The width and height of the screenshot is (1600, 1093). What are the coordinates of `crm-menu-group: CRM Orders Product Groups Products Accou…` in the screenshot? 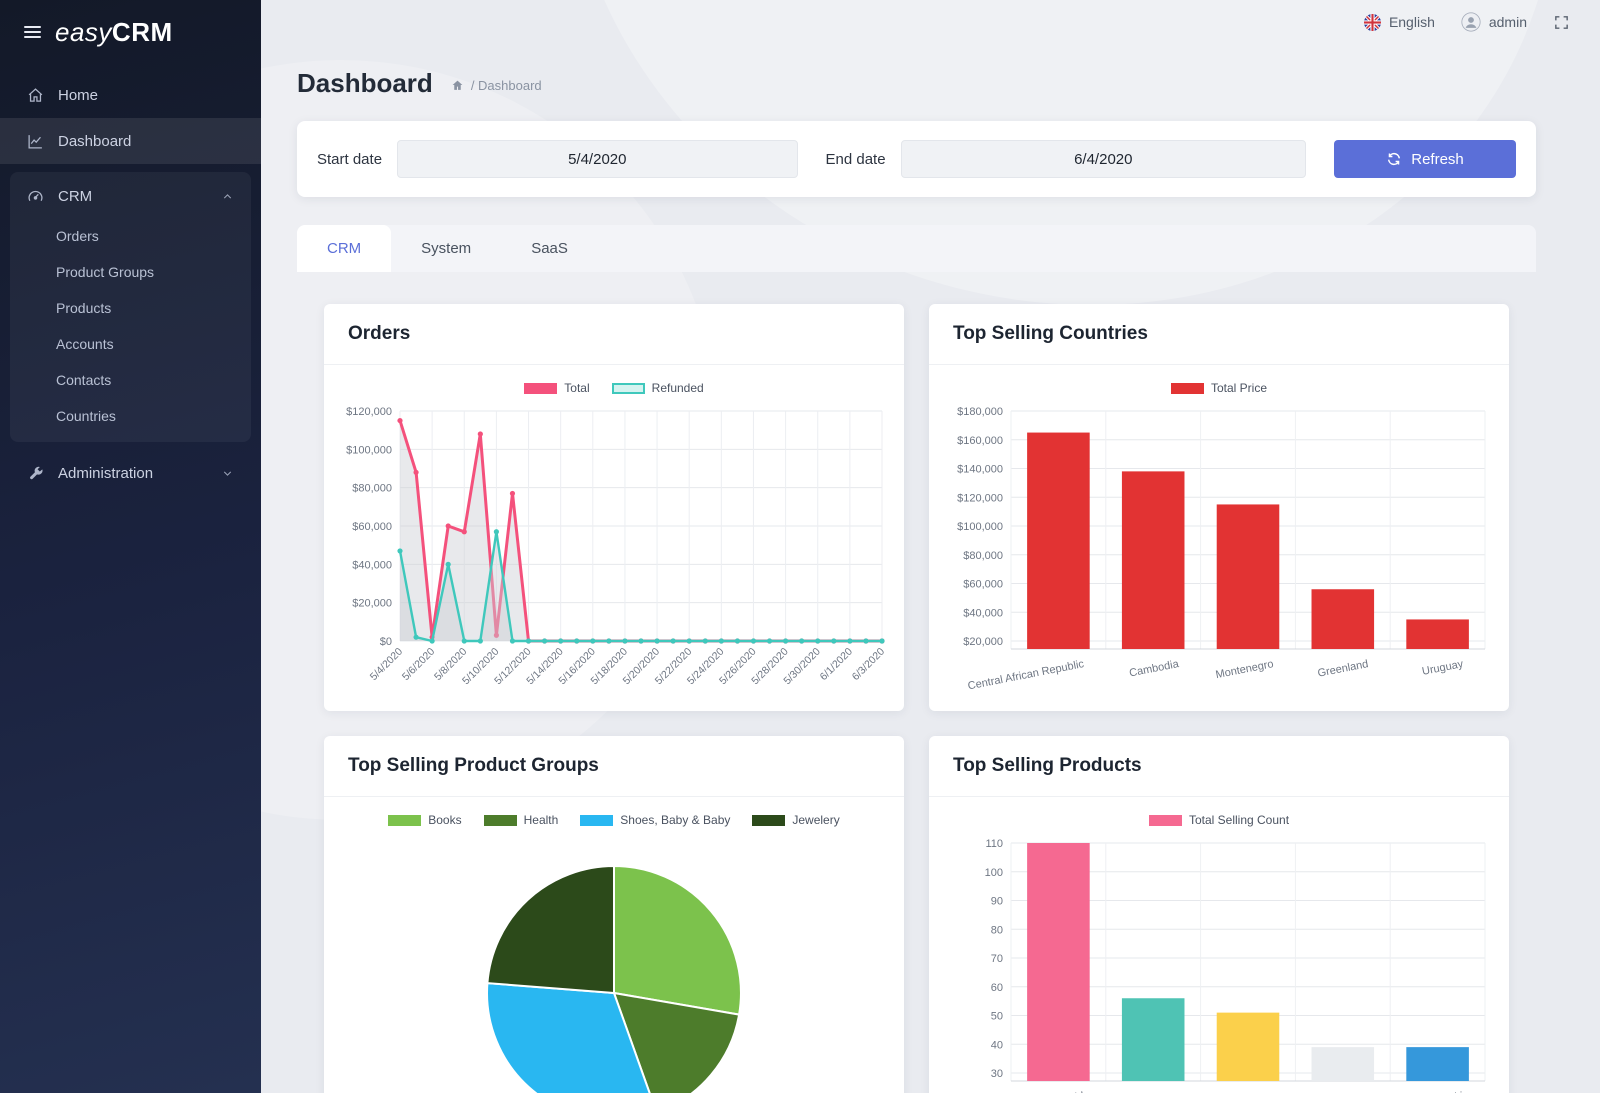 It's located at (130, 307).